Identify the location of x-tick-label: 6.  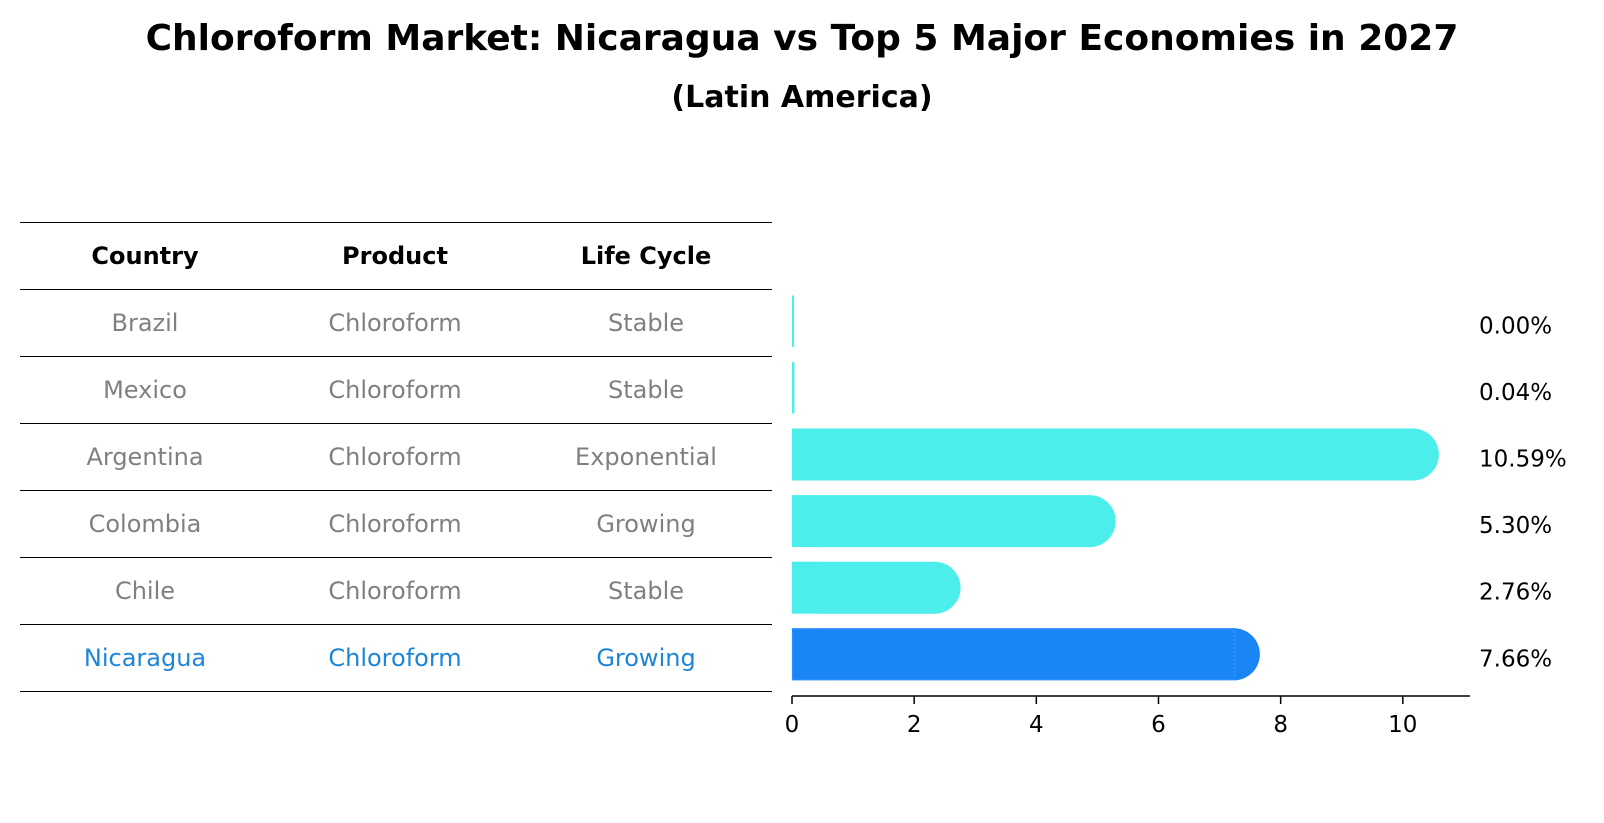
(1158, 725).